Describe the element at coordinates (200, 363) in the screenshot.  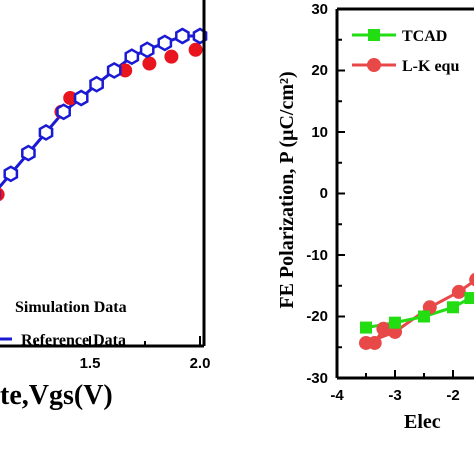
I see `left-tick-label-2-0: 2.0` at that location.